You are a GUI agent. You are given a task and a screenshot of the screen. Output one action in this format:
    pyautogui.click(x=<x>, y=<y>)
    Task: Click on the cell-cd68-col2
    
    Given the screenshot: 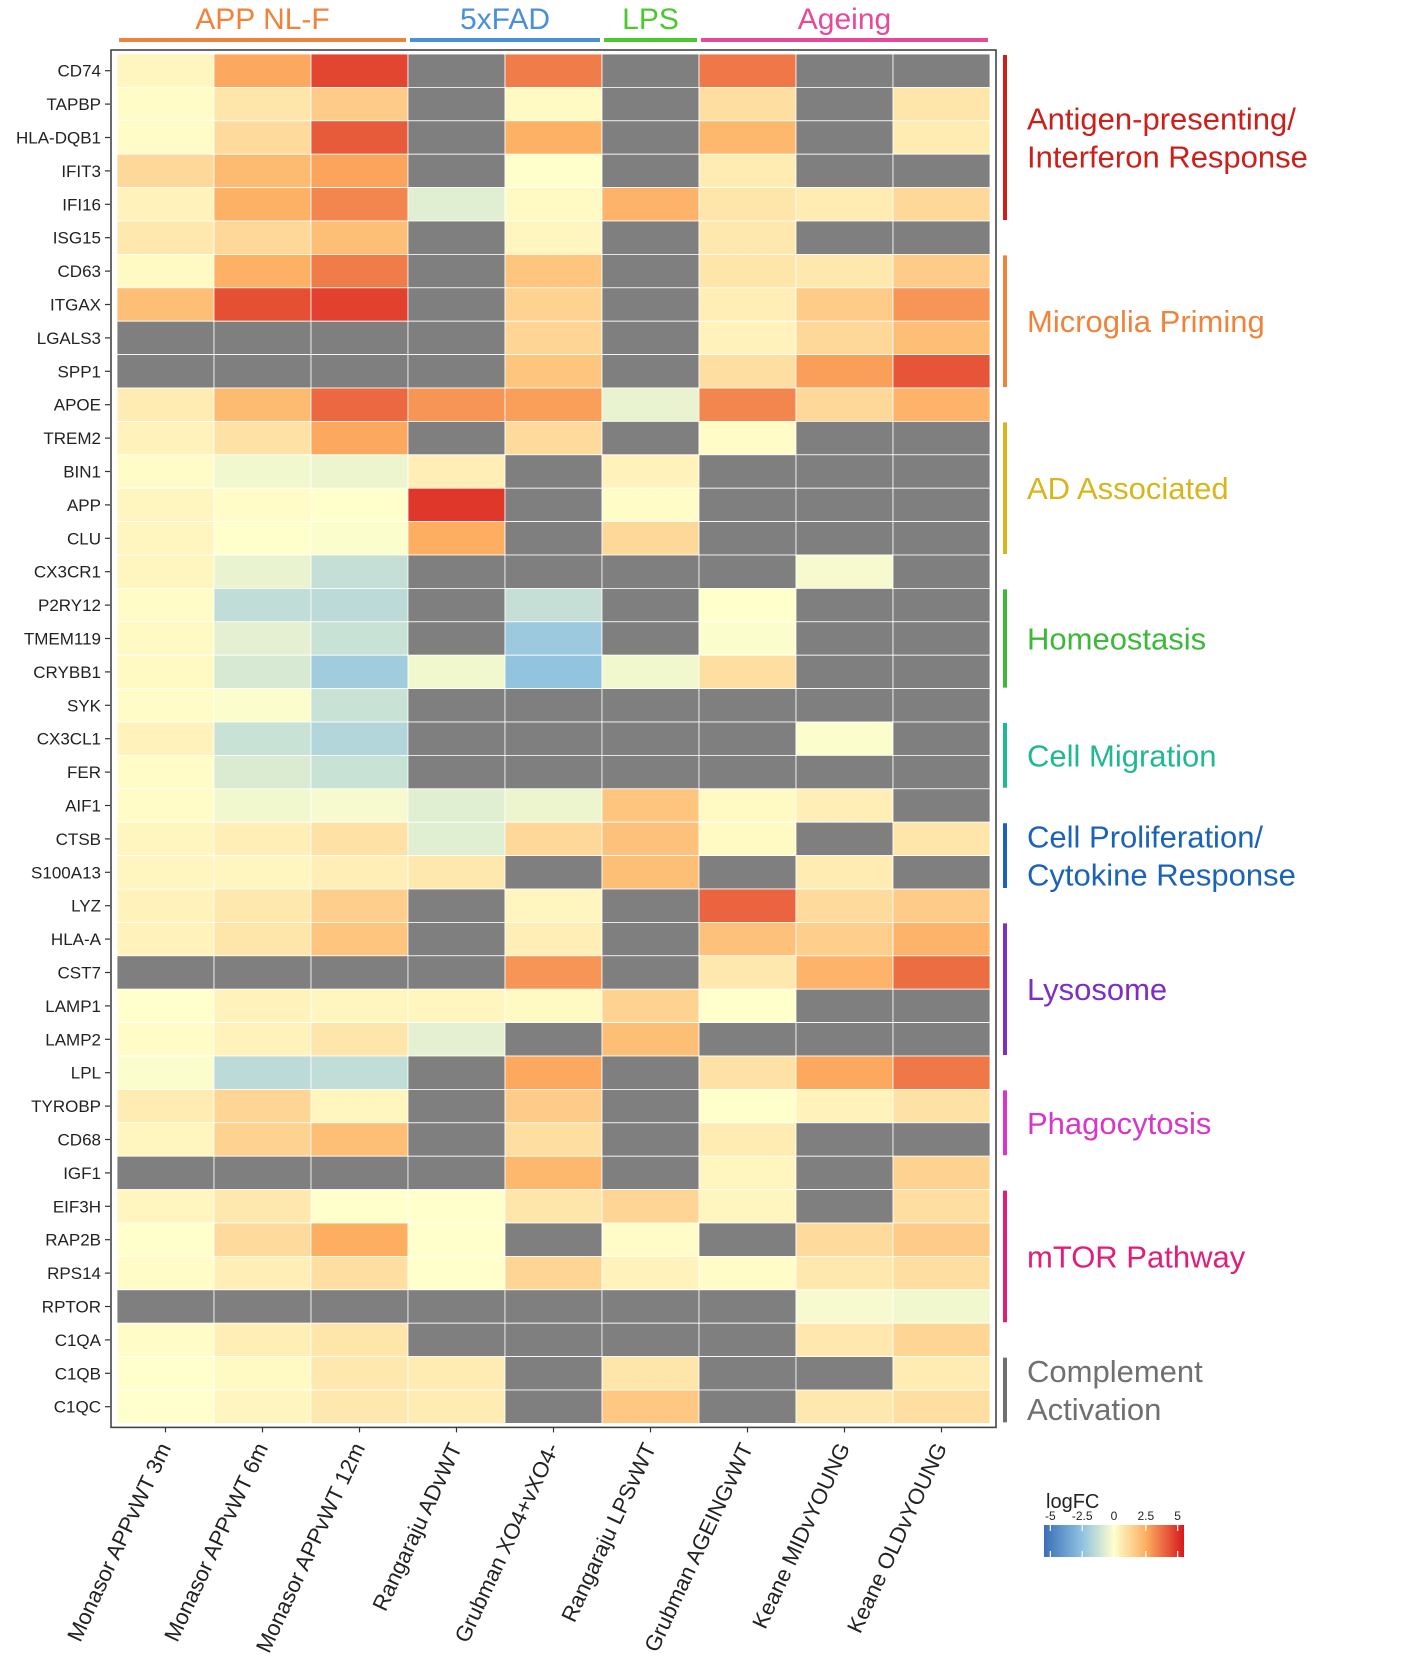 What is the action you would take?
    pyautogui.click(x=262, y=1139)
    